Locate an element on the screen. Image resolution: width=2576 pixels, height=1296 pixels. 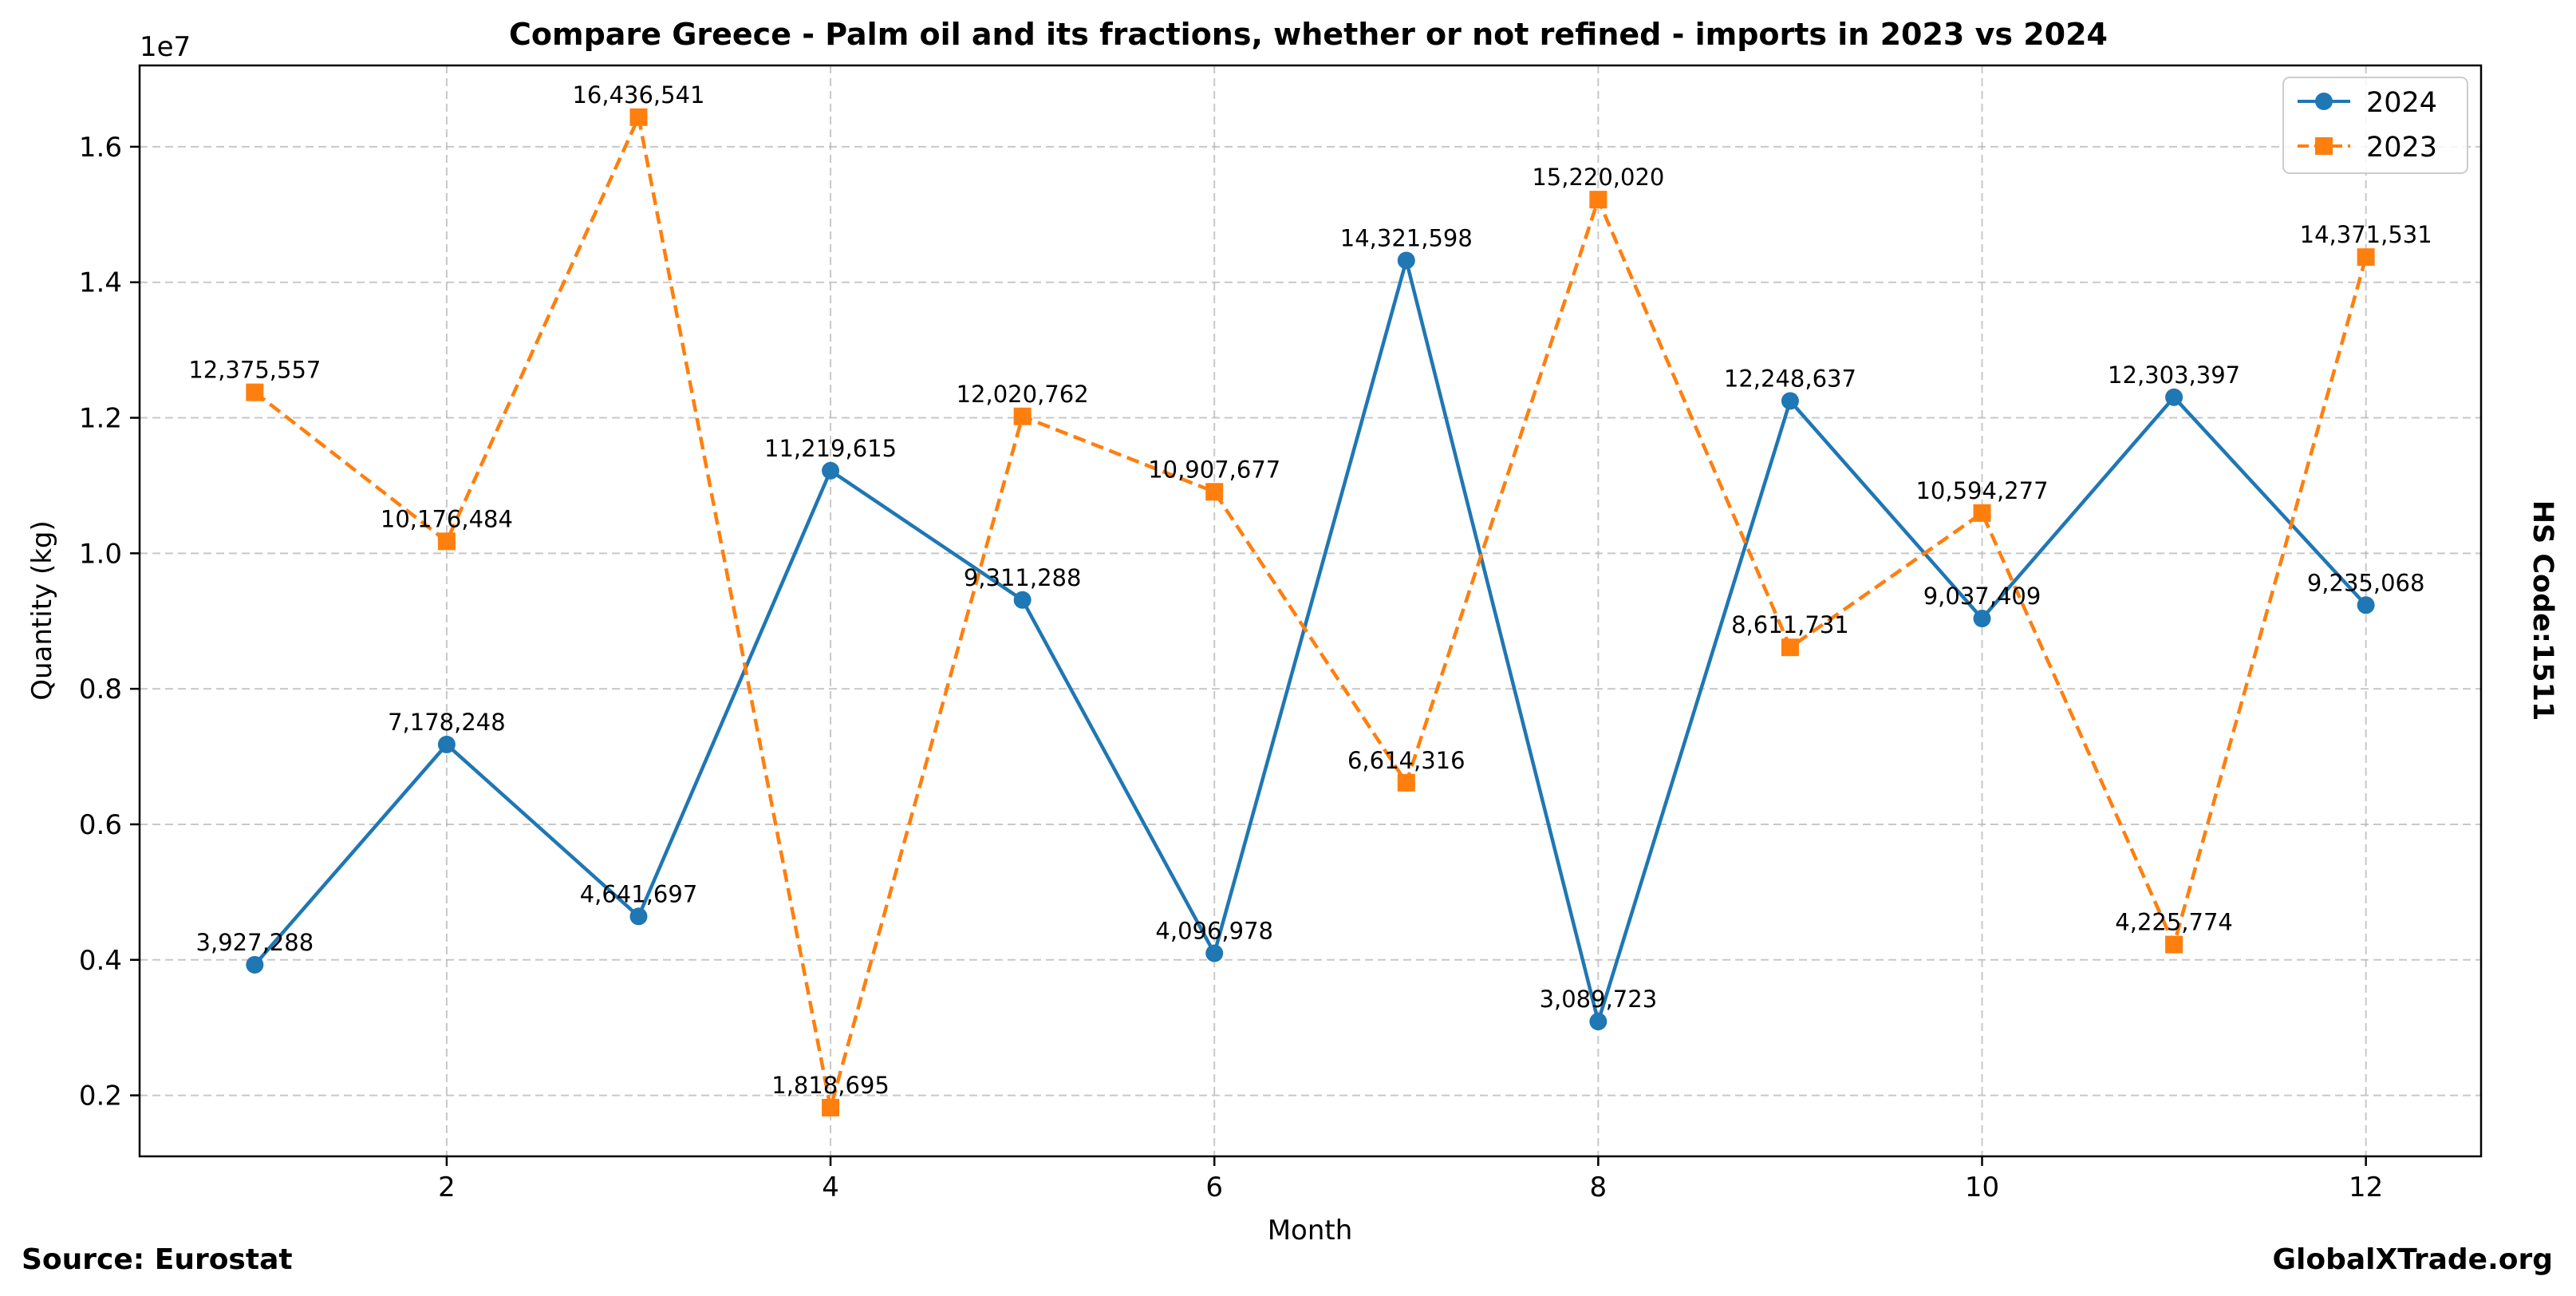
y-tick-label: 0.4 is located at coordinates (101, 961).